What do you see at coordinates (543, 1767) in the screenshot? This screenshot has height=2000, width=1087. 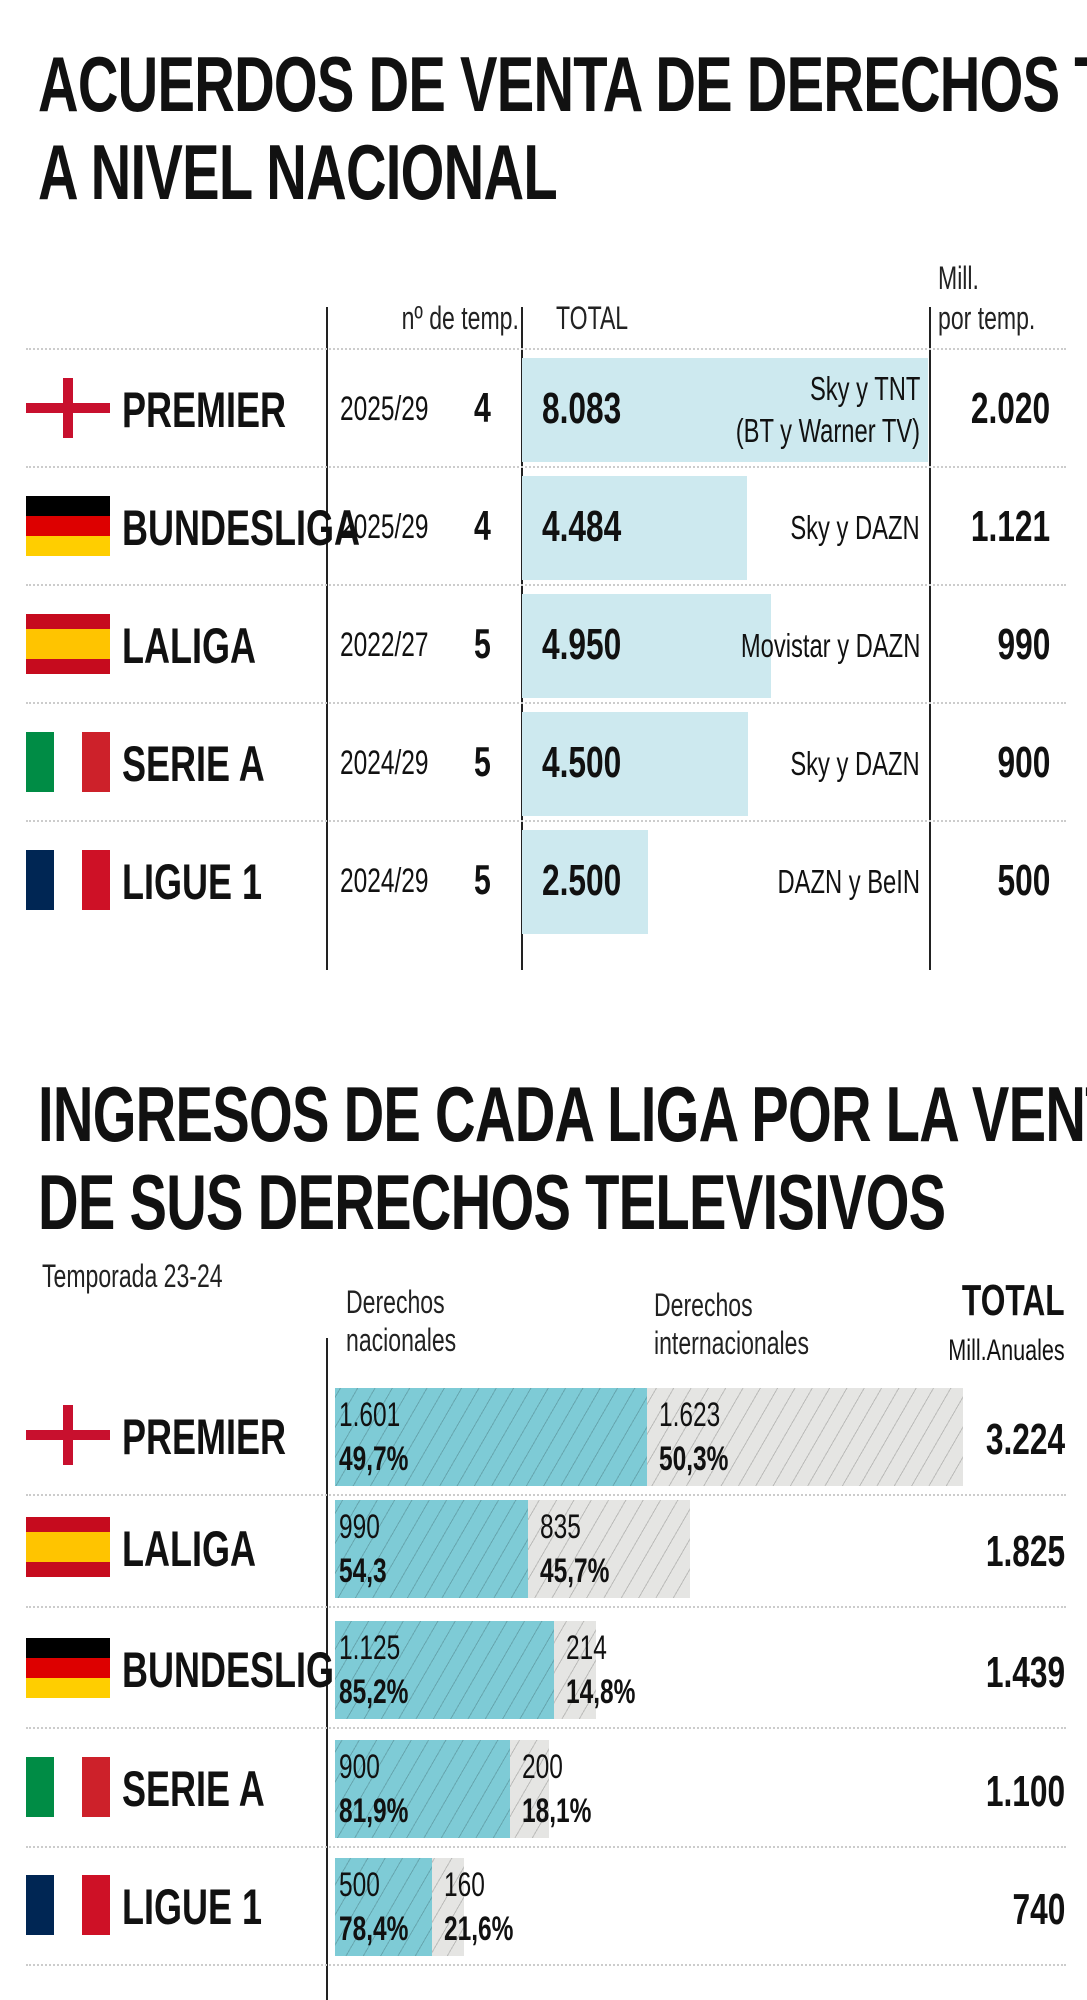 I see `value-label: 200` at bounding box center [543, 1767].